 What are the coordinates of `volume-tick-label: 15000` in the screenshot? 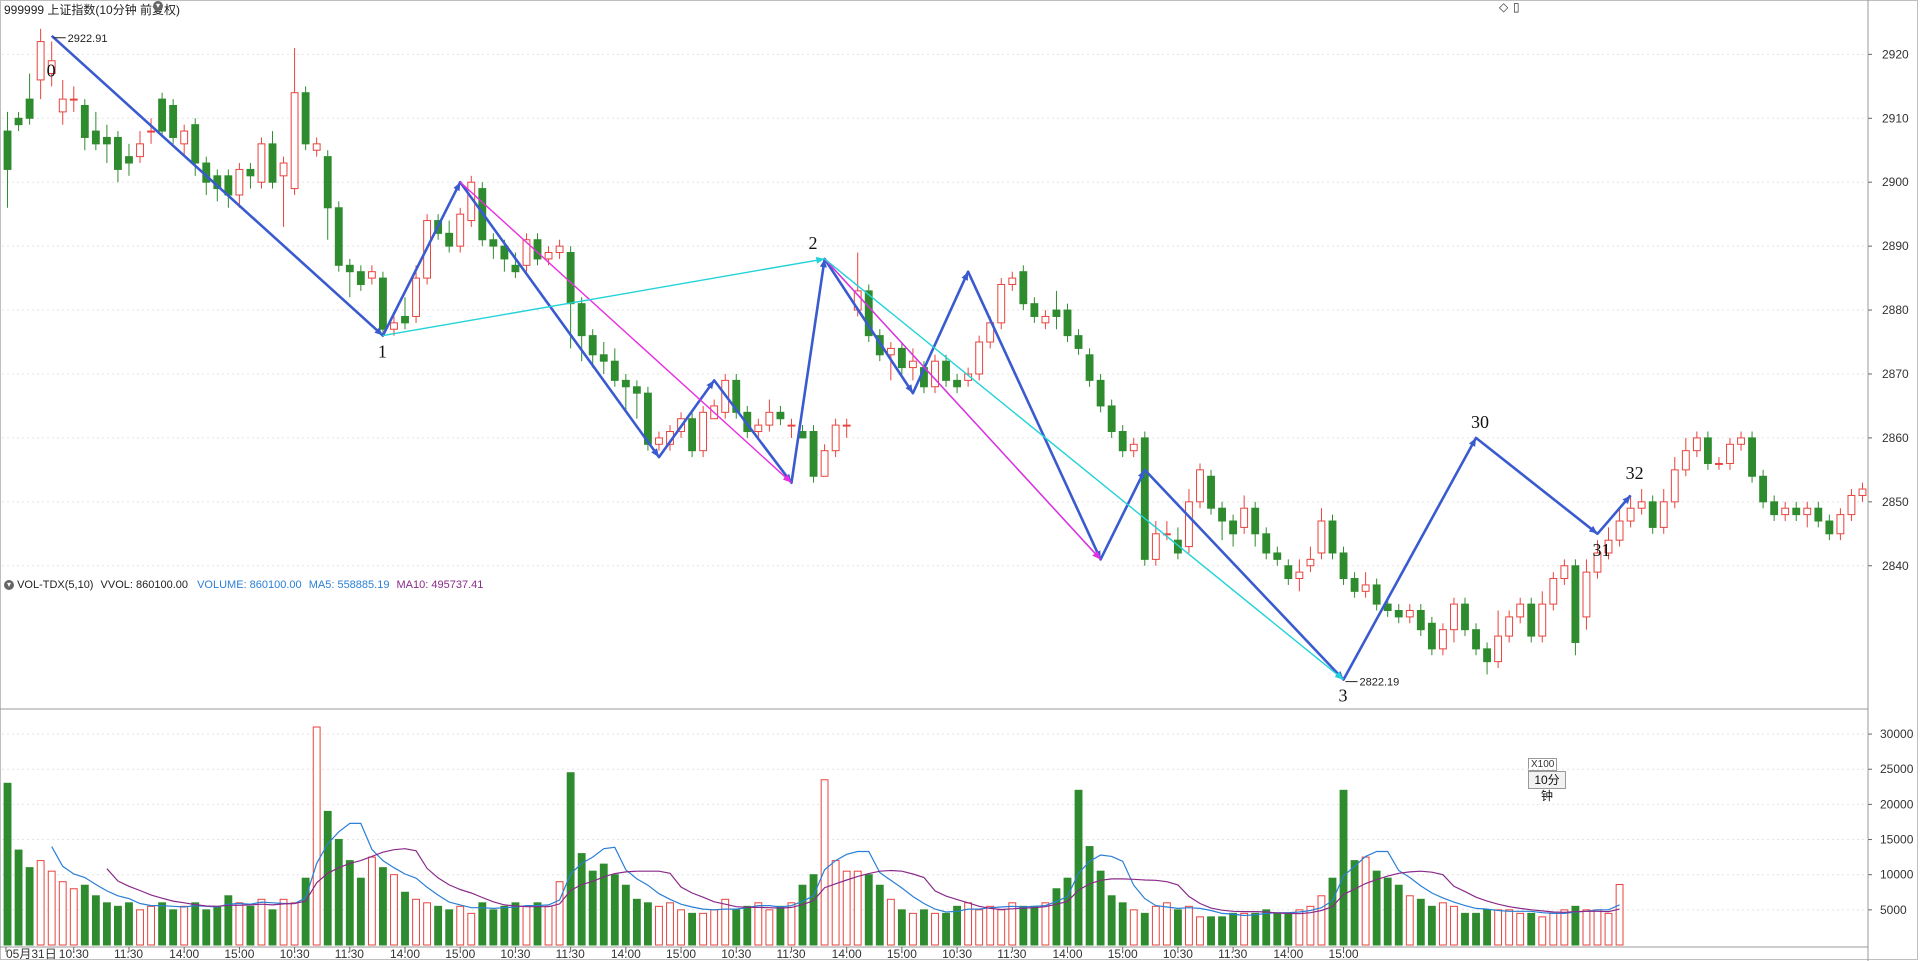 It's located at (1897, 840).